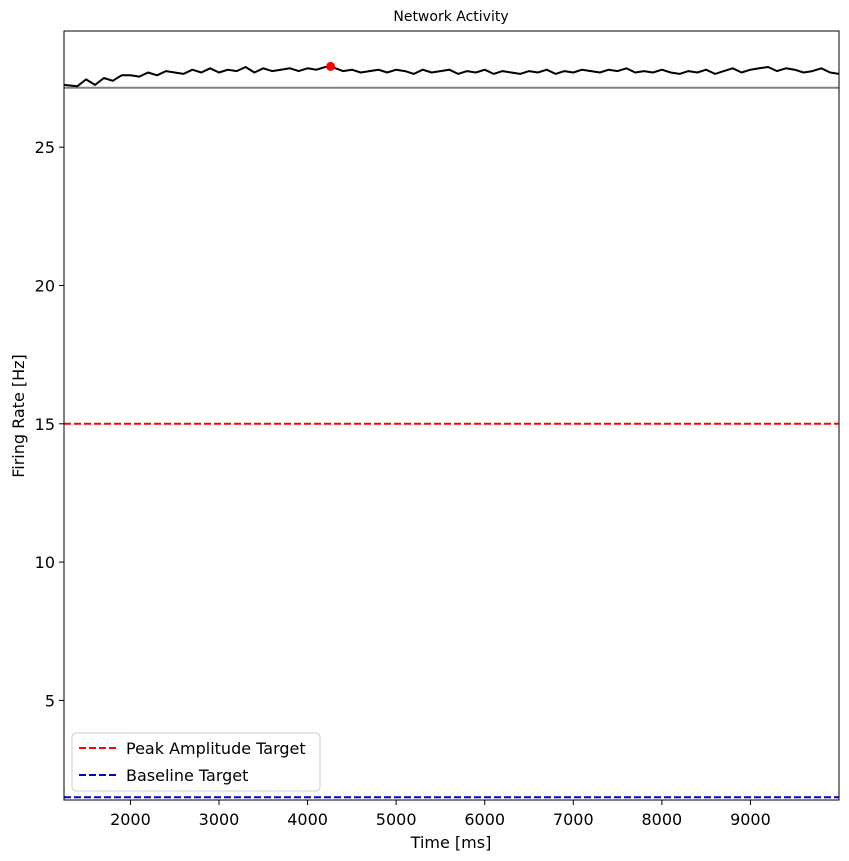  I want to click on y-tick-label: 5, so click(50, 700).